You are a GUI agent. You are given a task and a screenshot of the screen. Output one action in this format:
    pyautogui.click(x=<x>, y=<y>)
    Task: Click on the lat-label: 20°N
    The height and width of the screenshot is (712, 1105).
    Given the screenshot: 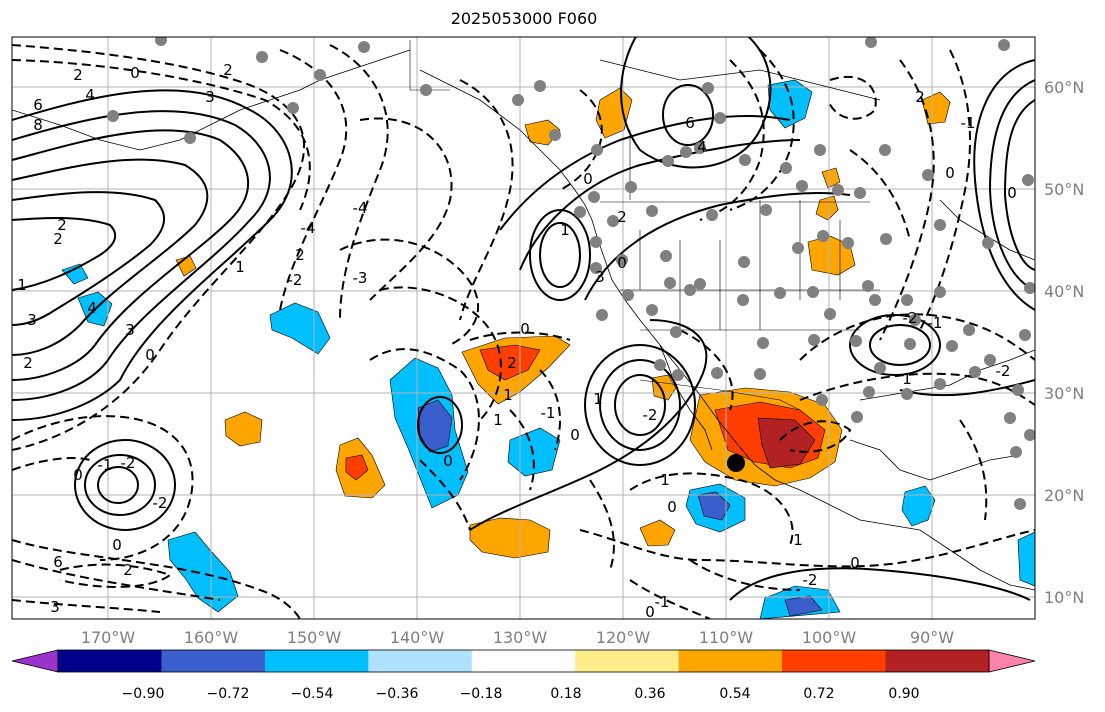 What is the action you would take?
    pyautogui.click(x=1064, y=495)
    